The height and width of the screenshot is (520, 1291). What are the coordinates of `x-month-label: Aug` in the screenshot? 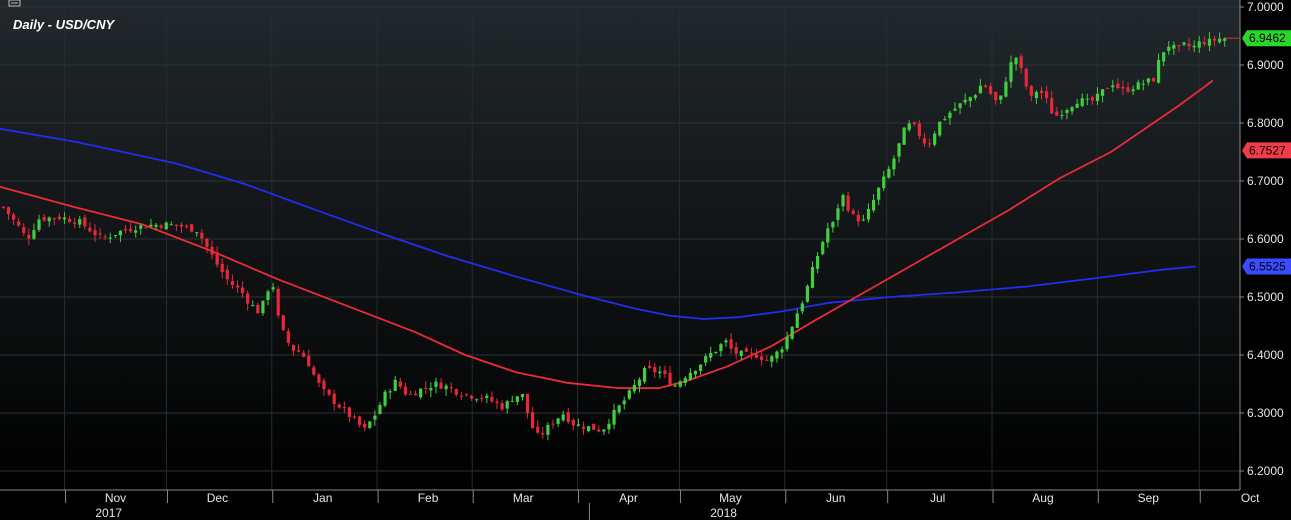 It's located at (1042, 498).